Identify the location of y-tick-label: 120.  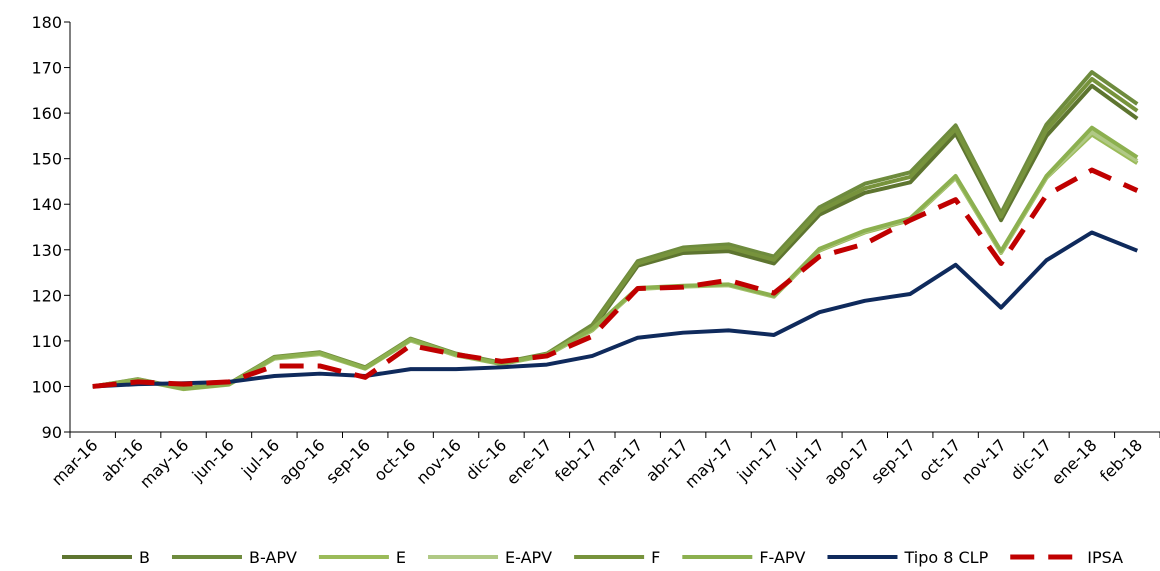
(46, 295).